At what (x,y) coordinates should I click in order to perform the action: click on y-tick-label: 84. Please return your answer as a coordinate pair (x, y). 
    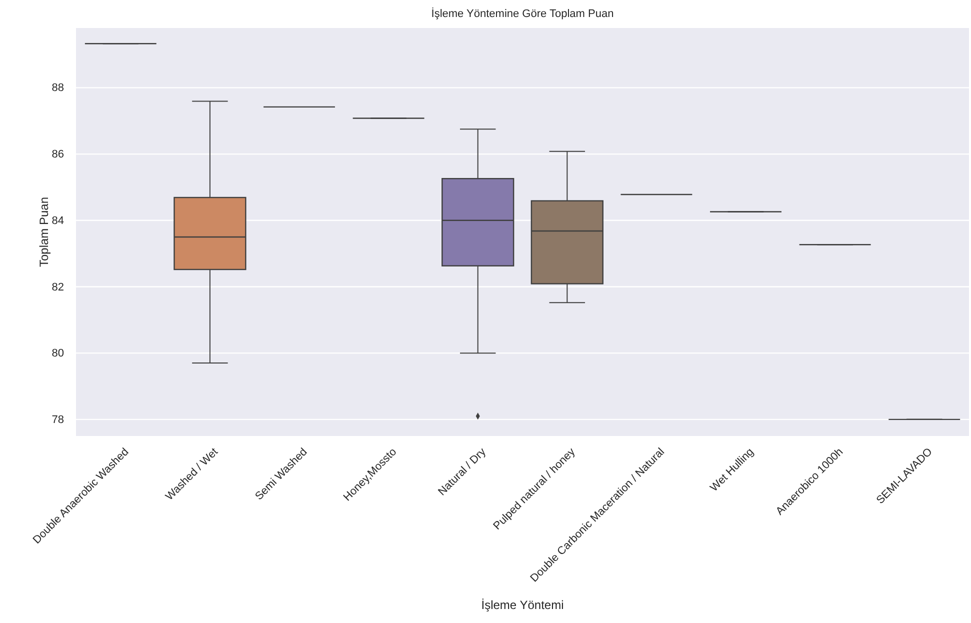
    Looking at the image, I should click on (58, 220).